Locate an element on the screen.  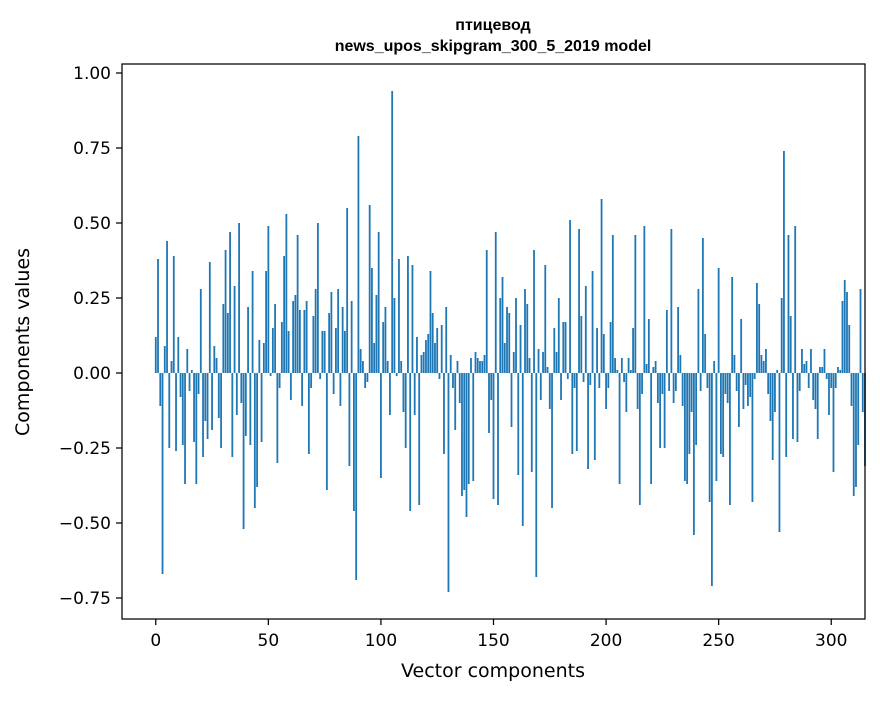
x-tick-label: 100 is located at coordinates (381, 641).